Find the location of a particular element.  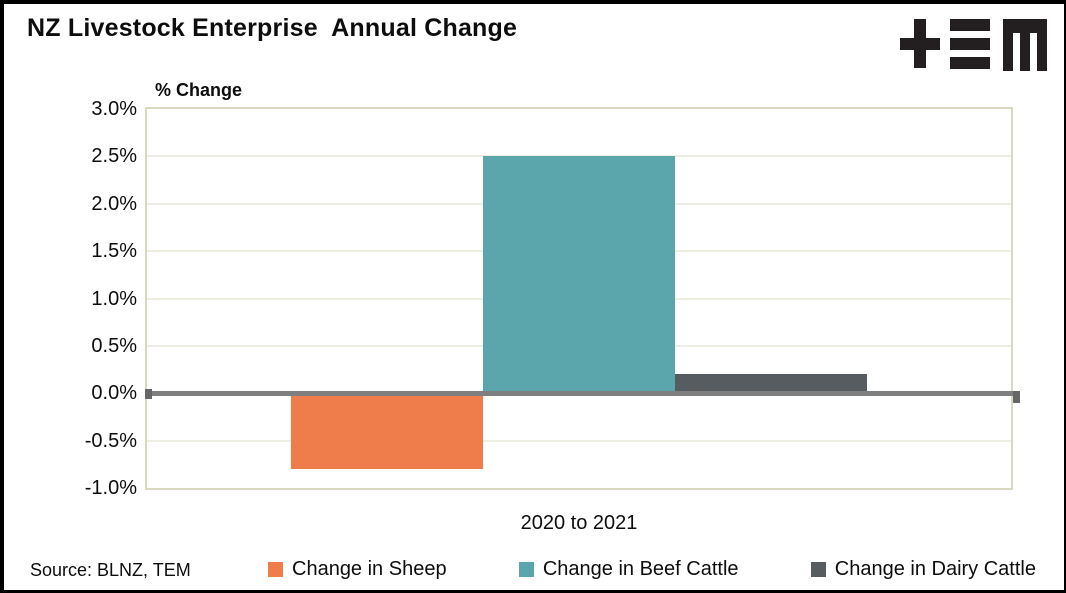

y-tick-label: 1.0% is located at coordinates (114, 298).